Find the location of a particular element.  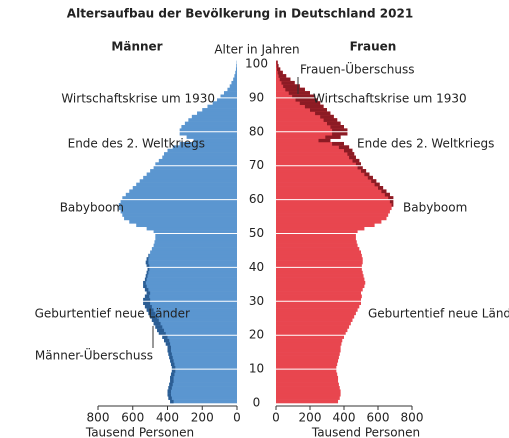

x-tick-label: 0 is located at coordinates (237, 418).